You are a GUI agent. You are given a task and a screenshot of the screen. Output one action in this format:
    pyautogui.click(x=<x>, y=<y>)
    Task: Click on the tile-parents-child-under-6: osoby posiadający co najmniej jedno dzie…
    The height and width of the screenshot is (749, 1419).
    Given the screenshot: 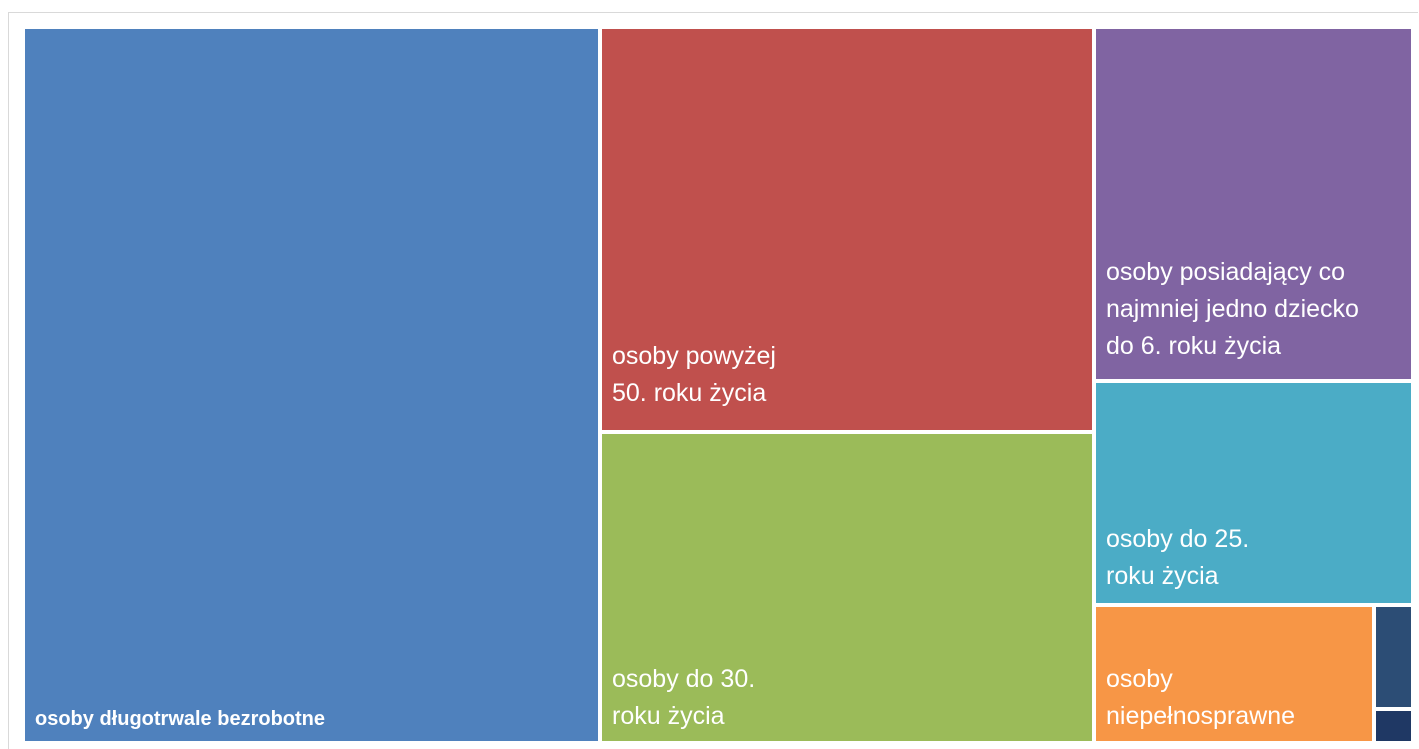 What is the action you would take?
    pyautogui.click(x=1253, y=204)
    